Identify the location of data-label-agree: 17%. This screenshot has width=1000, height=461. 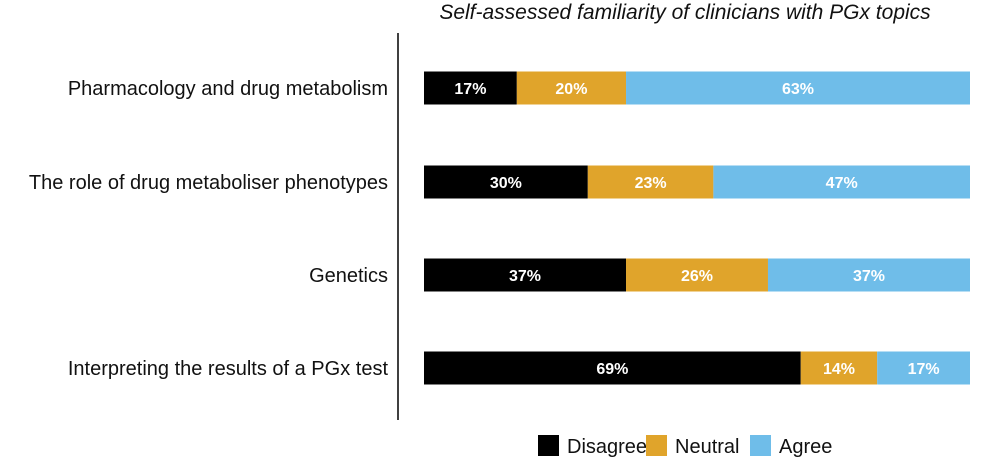
(924, 369).